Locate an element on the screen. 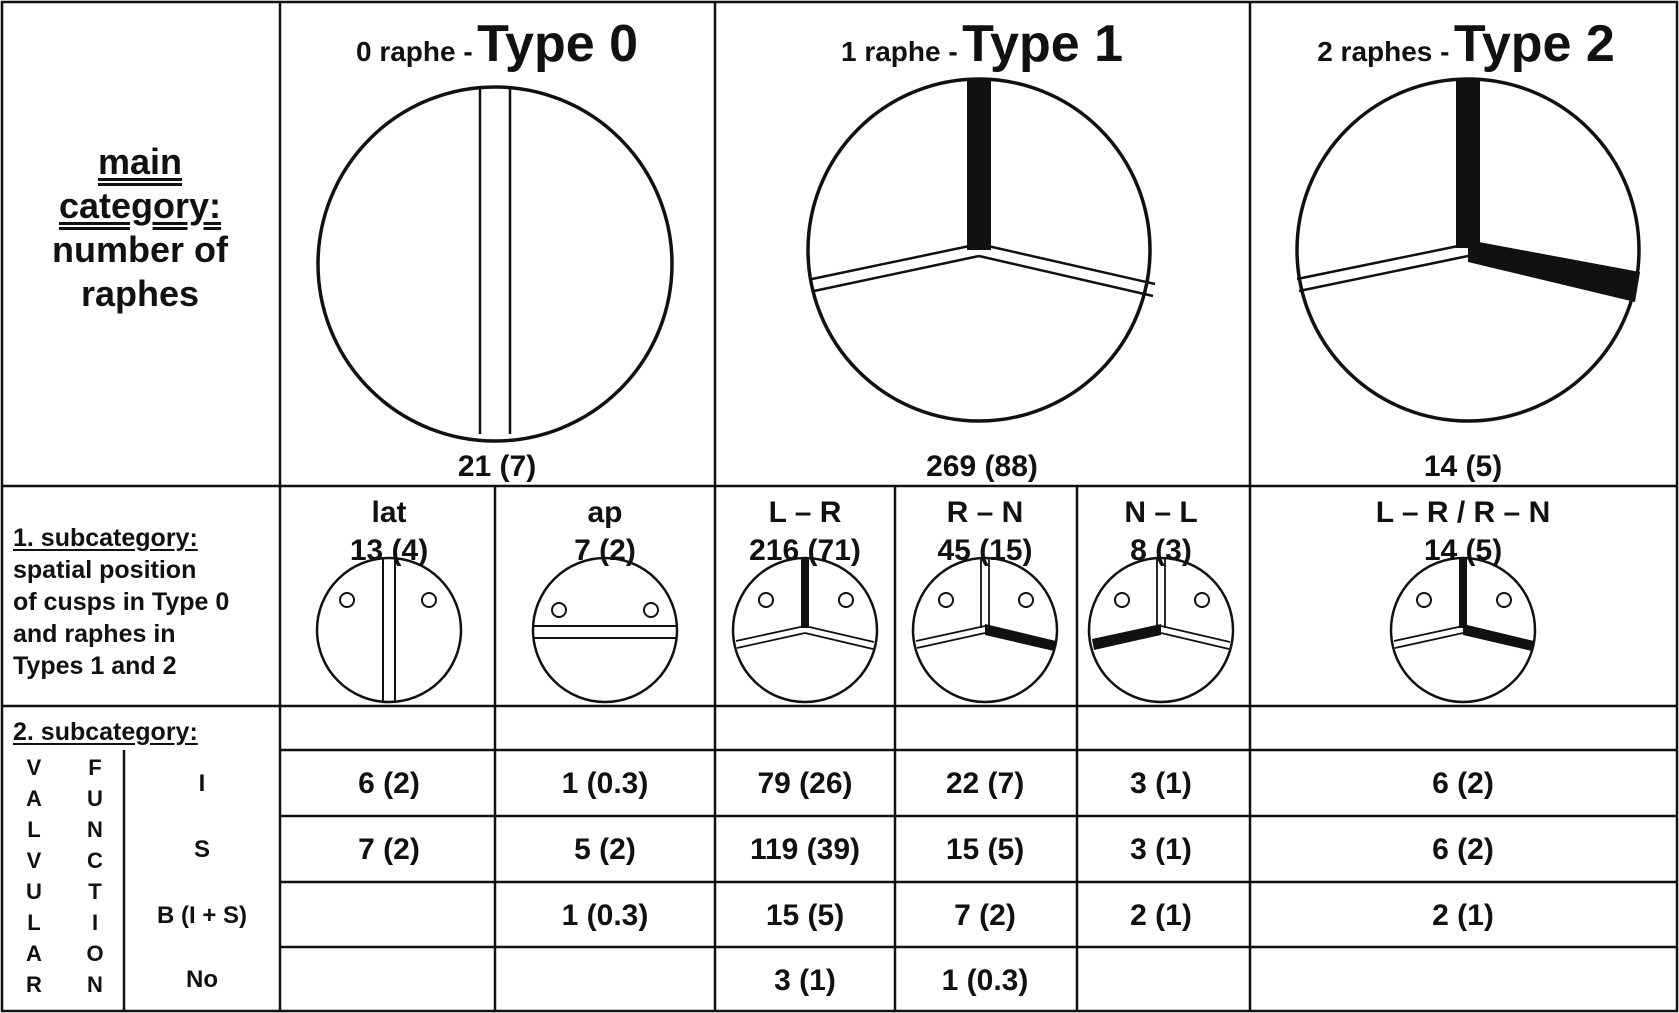 The width and height of the screenshot is (1679, 1013). subtype-count: 13 (4) is located at coordinates (389, 550).